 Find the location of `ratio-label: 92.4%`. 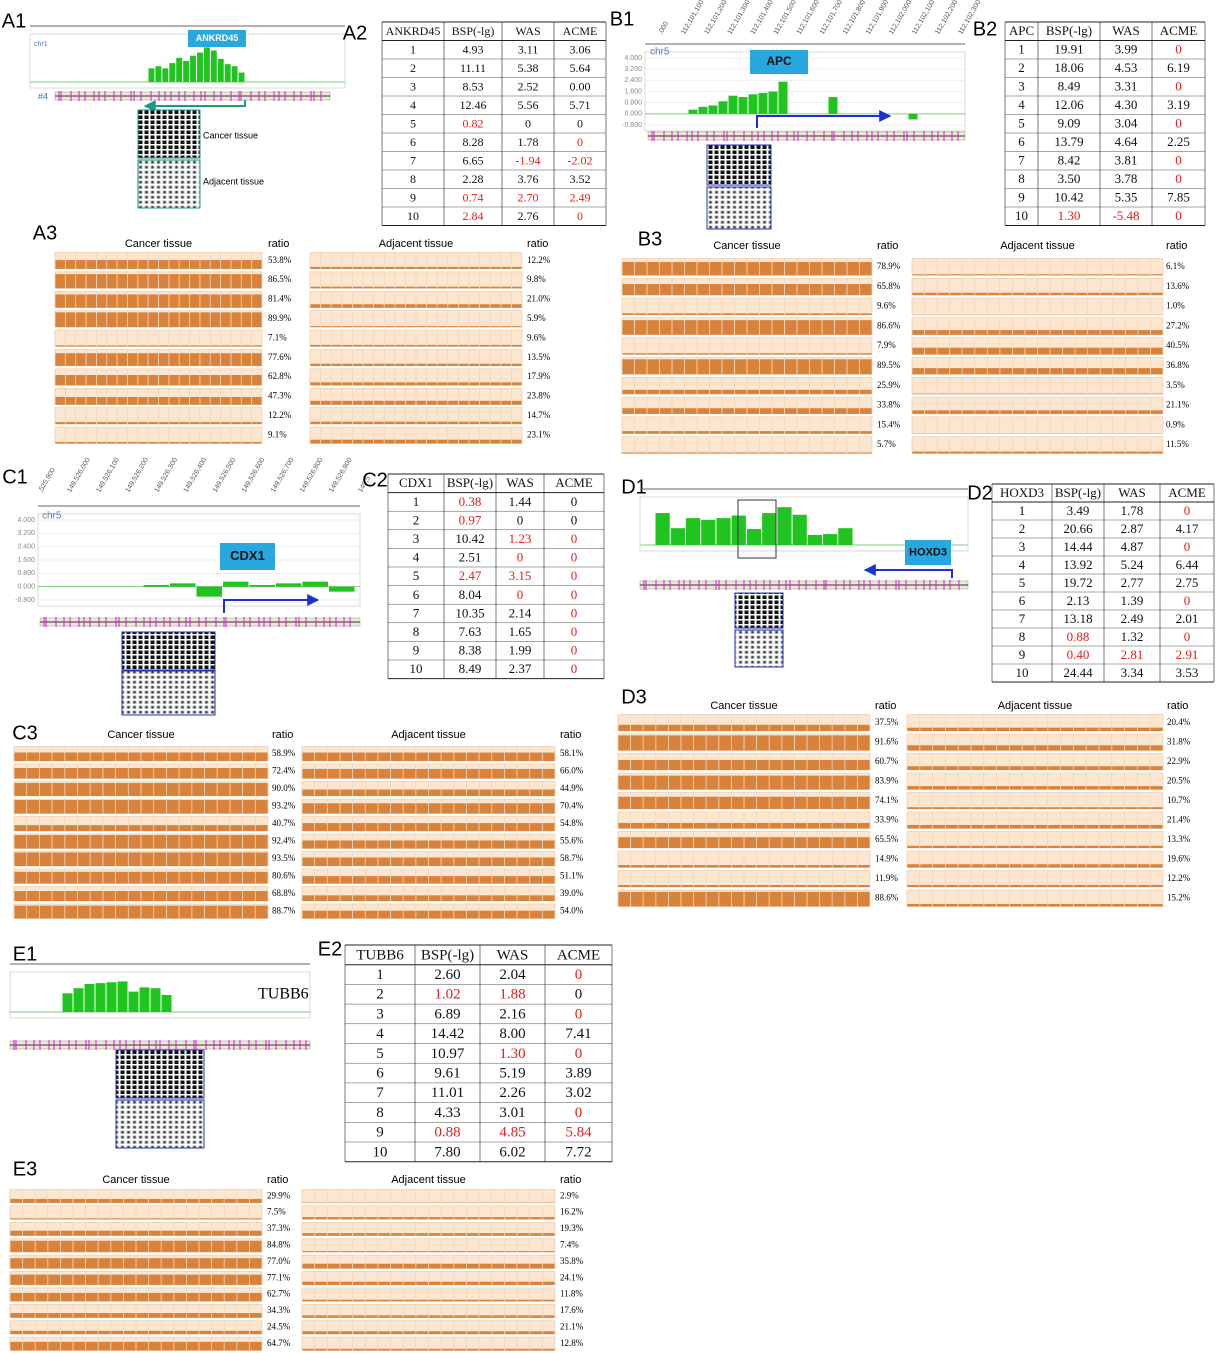

ratio-label: 92.4% is located at coordinates (284, 840).